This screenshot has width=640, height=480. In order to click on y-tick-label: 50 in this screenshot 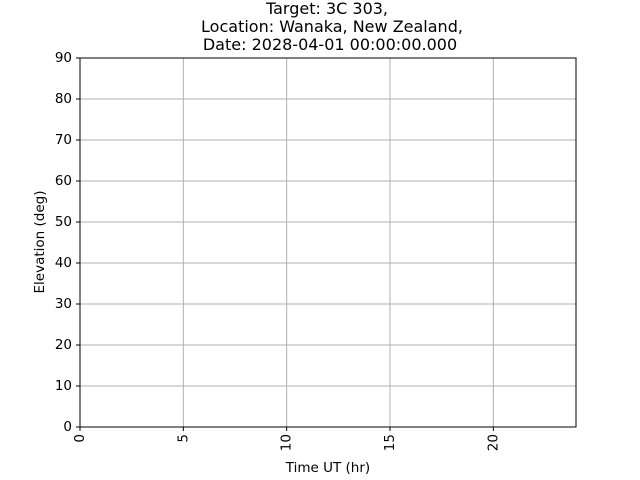, I will do `click(63, 222)`.